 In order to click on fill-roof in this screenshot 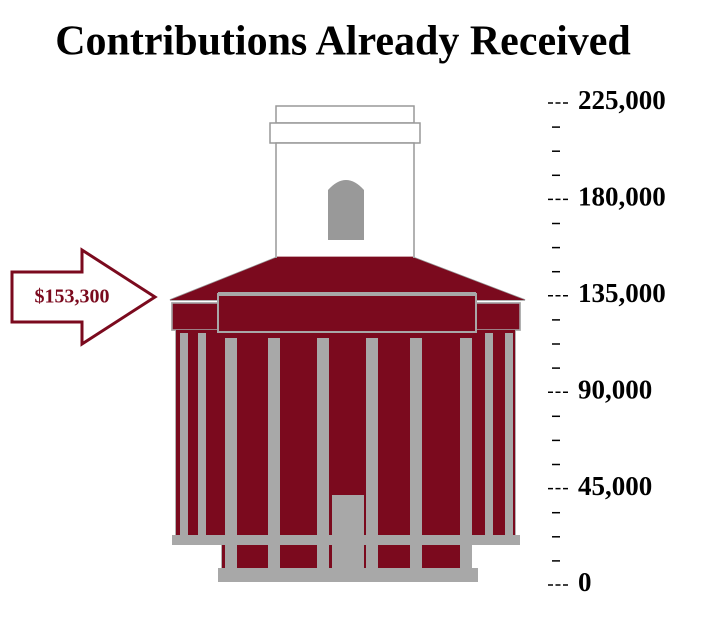, I will do `click(347, 279)`.